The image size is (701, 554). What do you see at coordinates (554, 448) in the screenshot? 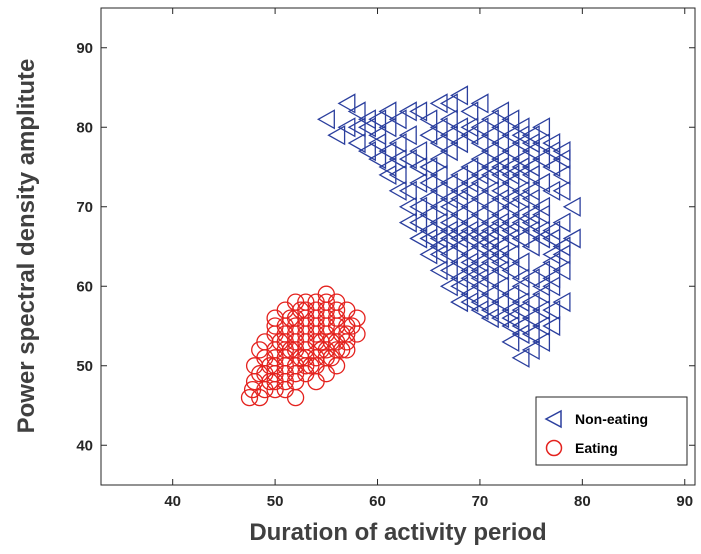
I see `legend-marker-circle-icon` at bounding box center [554, 448].